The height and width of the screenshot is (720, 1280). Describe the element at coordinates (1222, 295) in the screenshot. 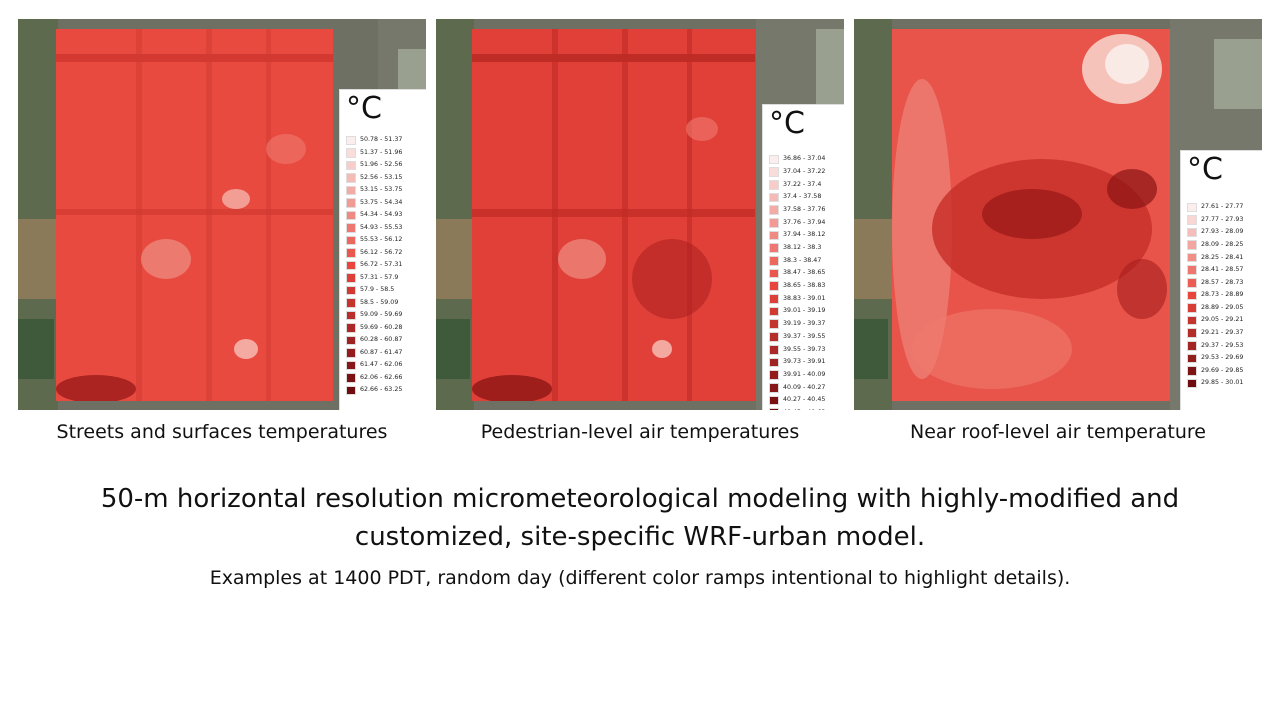

I see `legend-label: 28.73 - 28.89` at that location.